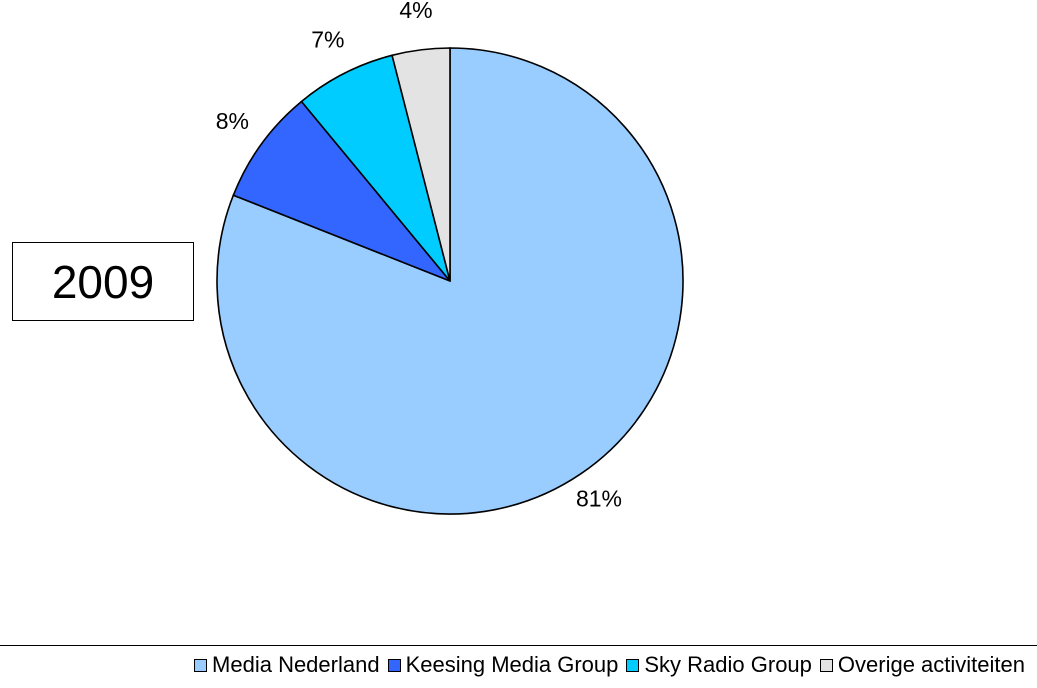 The image size is (1037, 688). I want to click on legend-item: Sky Radio Group, so click(719, 665).